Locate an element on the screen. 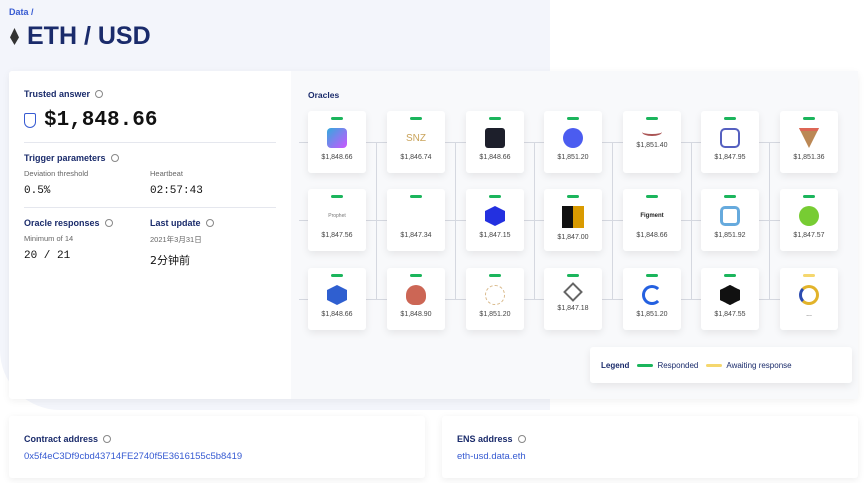 This screenshot has width=866, height=483. wave-logo-icon is located at coordinates (652, 132).